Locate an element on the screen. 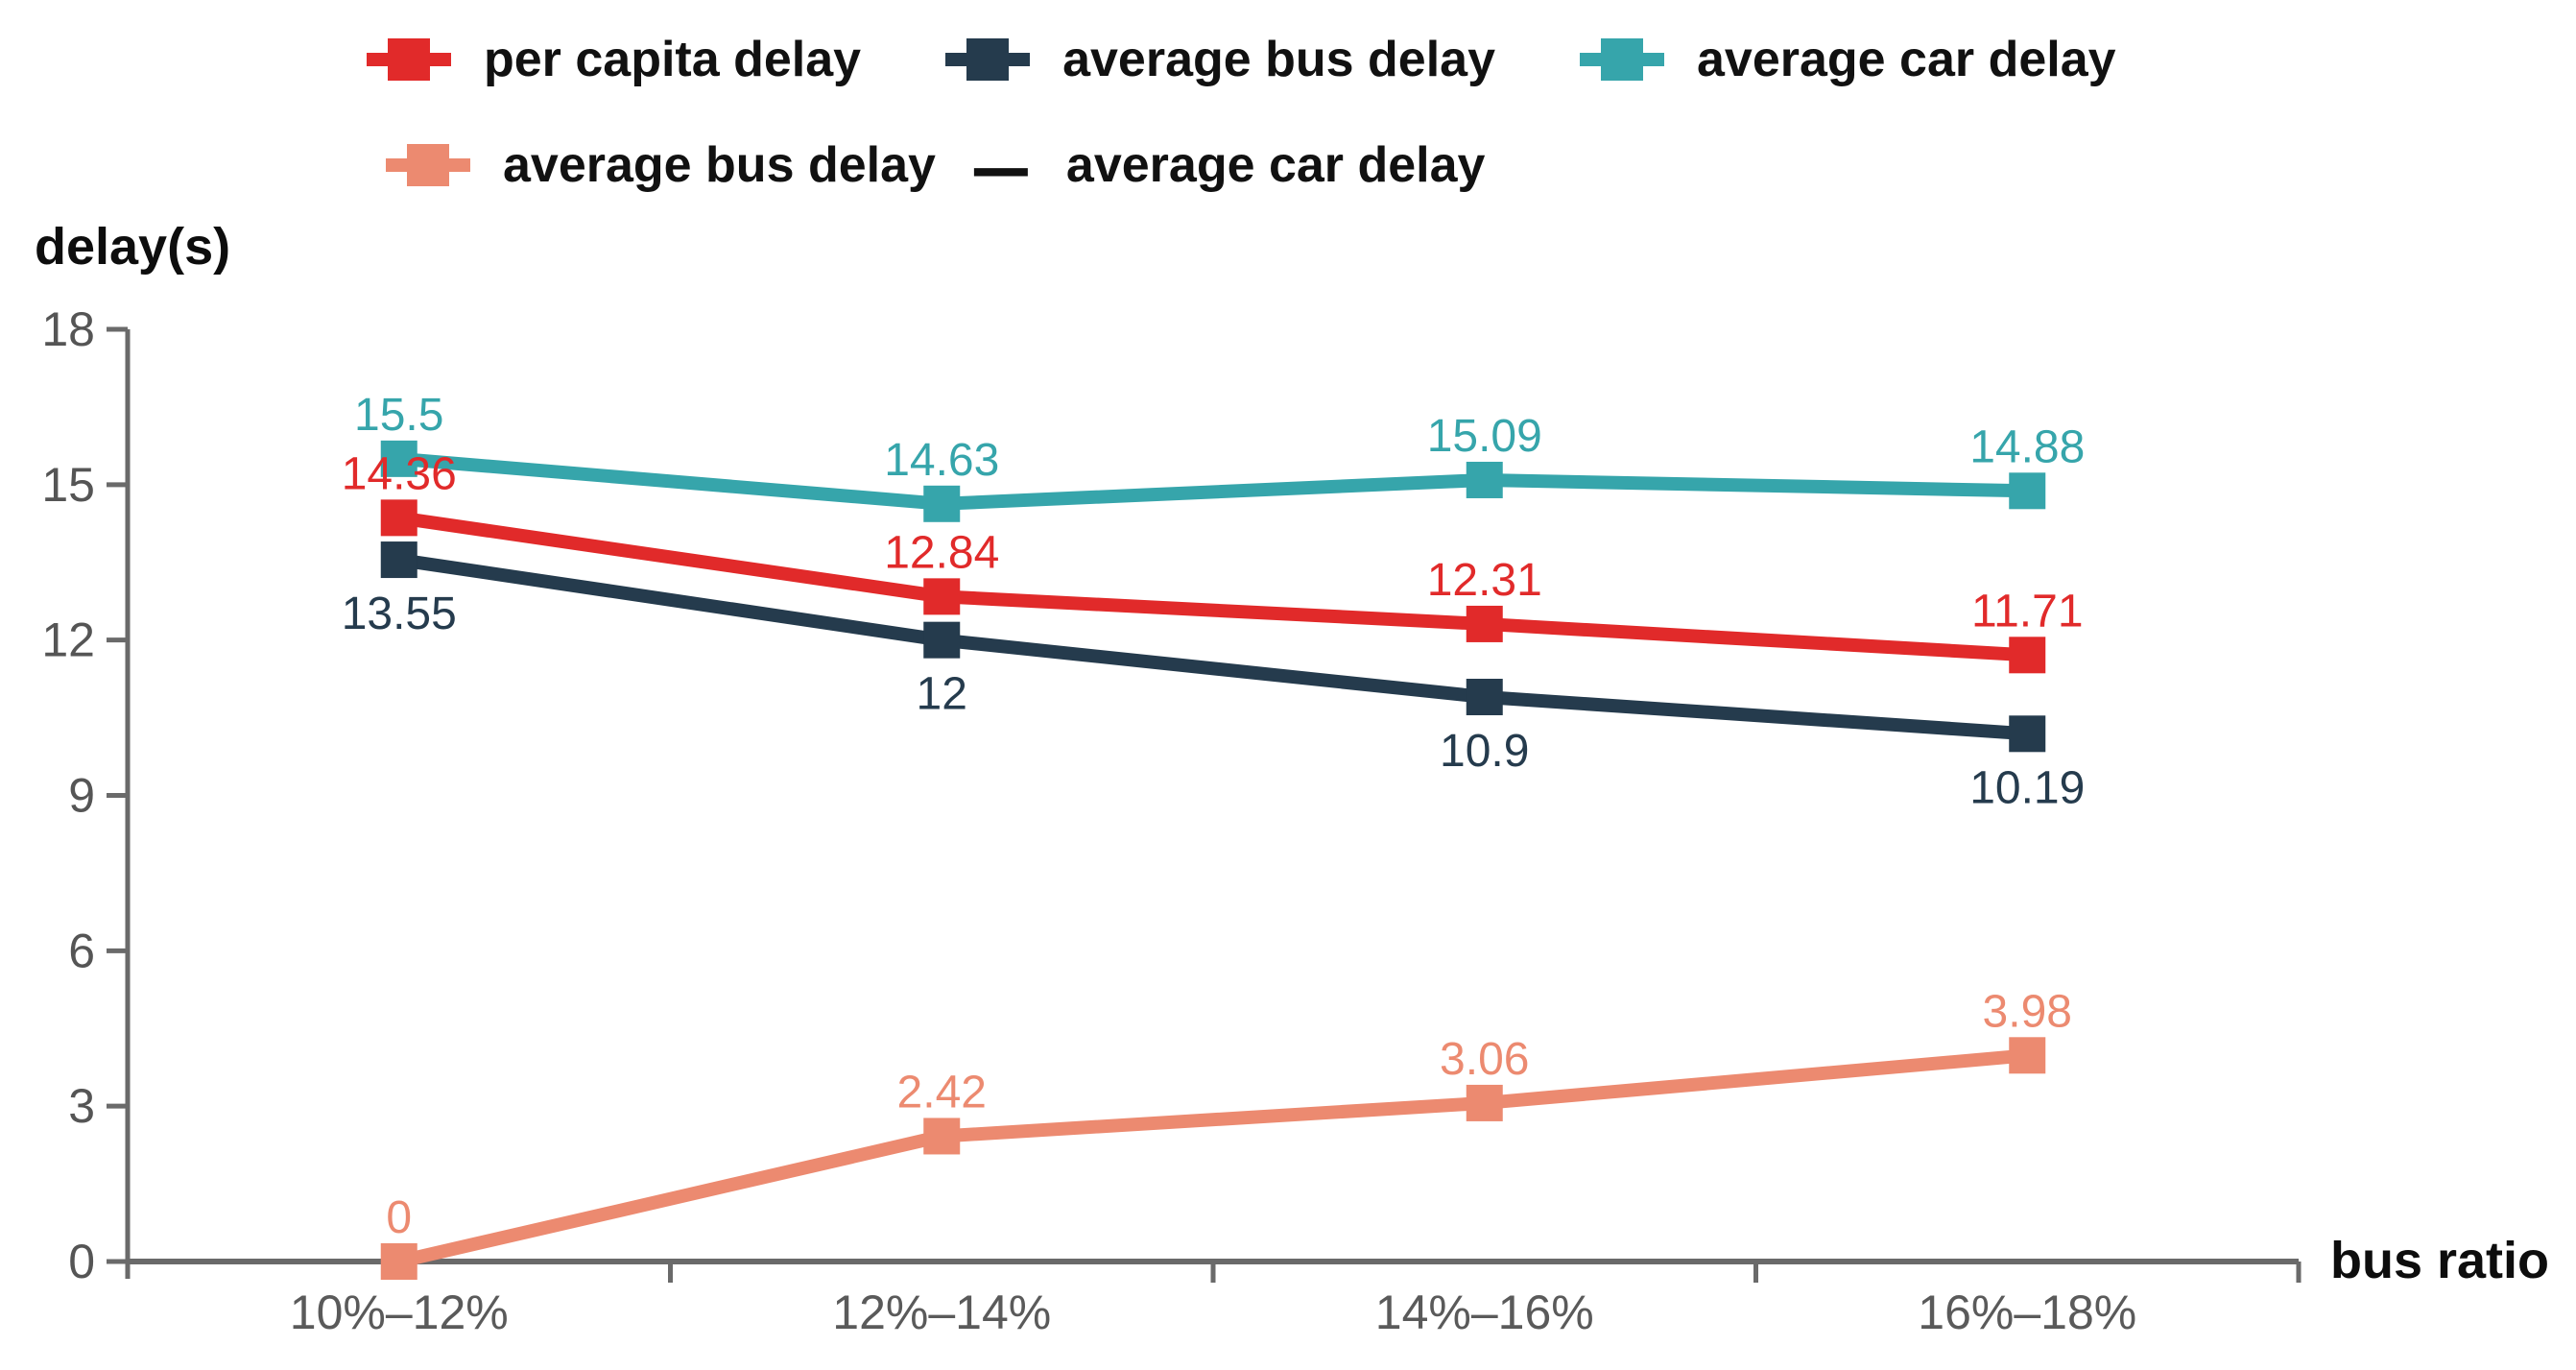 Image resolution: width=2576 pixels, height=1370 pixels. category-label-10-12: 10%–12% is located at coordinates (399, 1312).